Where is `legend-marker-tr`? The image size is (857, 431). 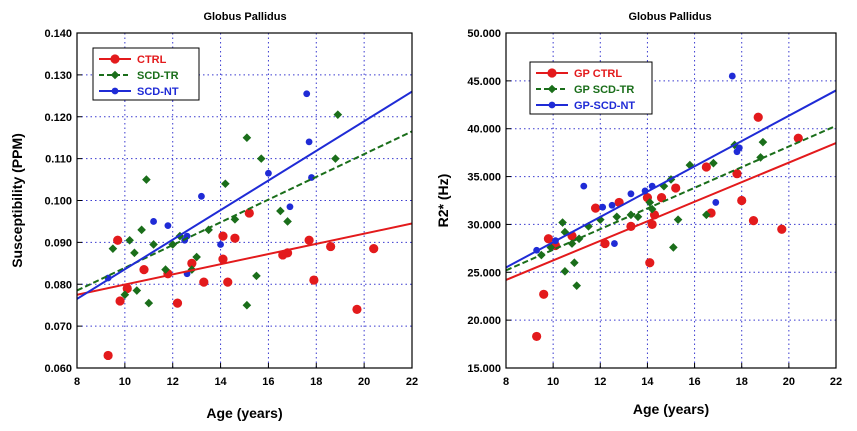
legend-marker-tr is located at coordinates (115, 75).